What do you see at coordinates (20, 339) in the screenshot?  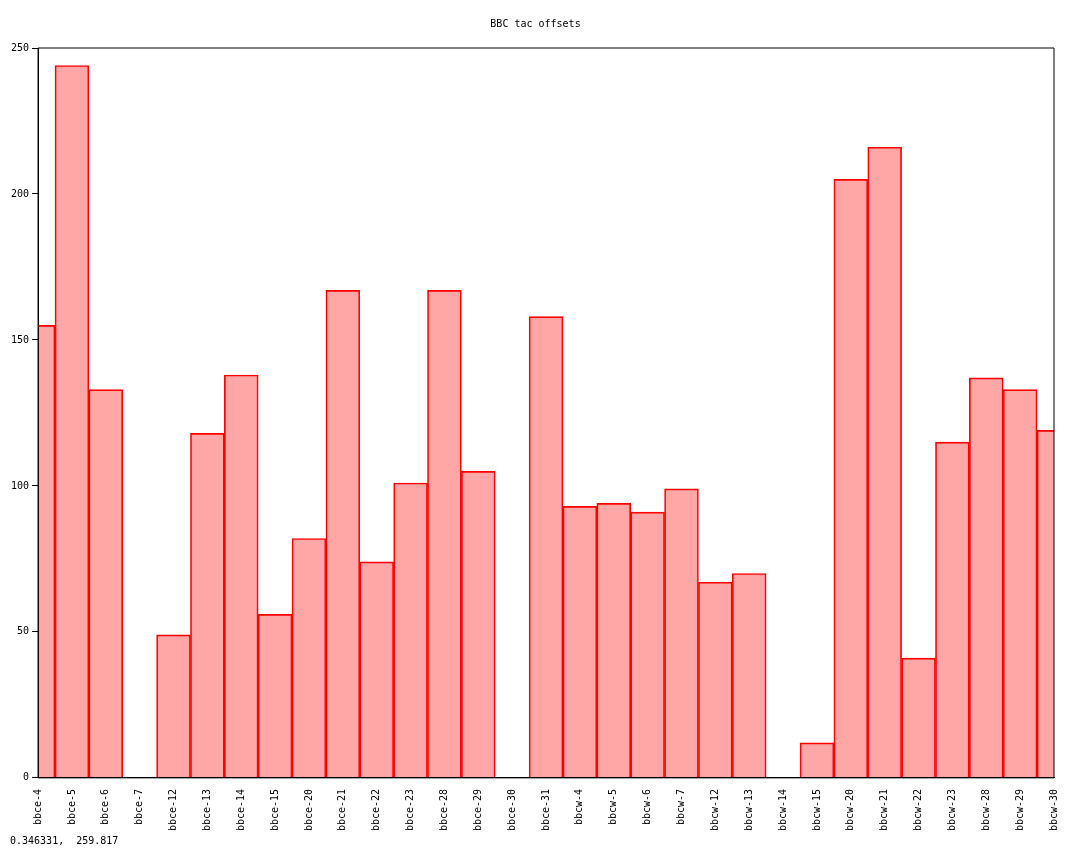 I see `y-tick-label: 150` at bounding box center [20, 339].